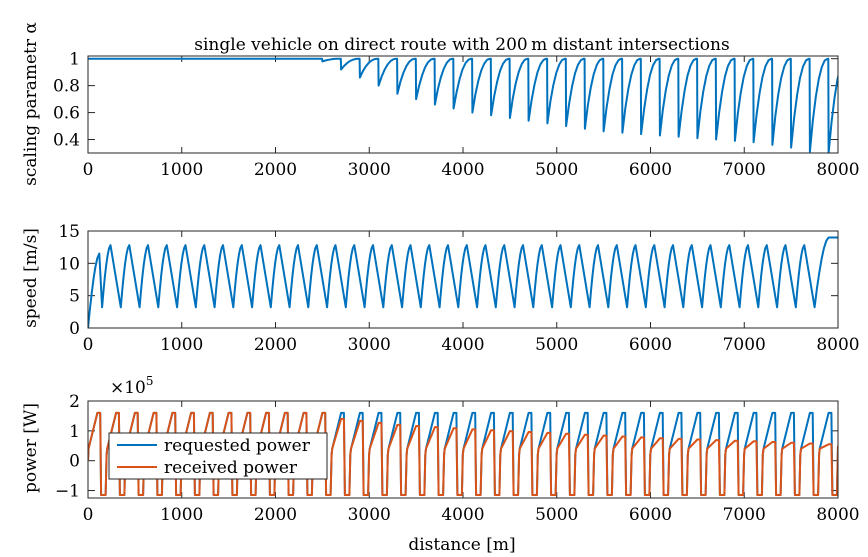 The width and height of the screenshot is (868, 557). I want to click on power-lines, so click(463, 453).